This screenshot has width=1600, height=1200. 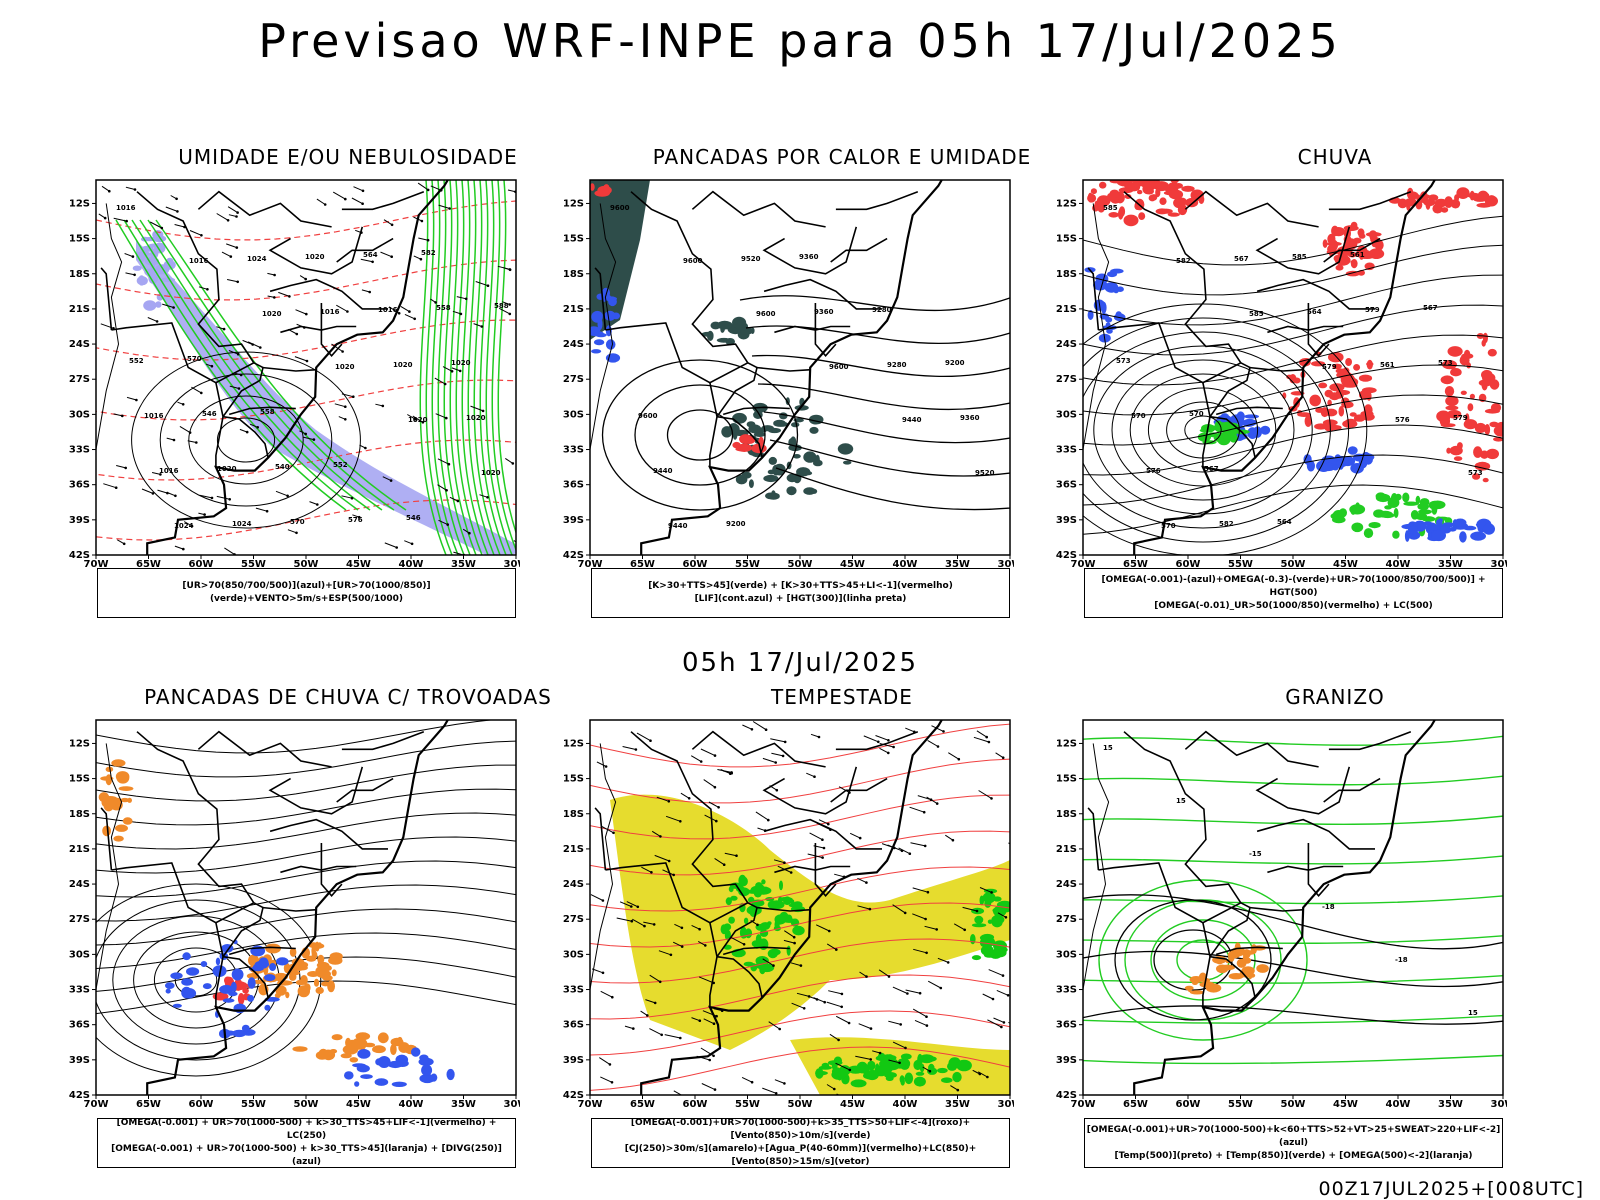 What do you see at coordinates (1374, 525) in the screenshot?
I see `rain-green` at bounding box center [1374, 525].